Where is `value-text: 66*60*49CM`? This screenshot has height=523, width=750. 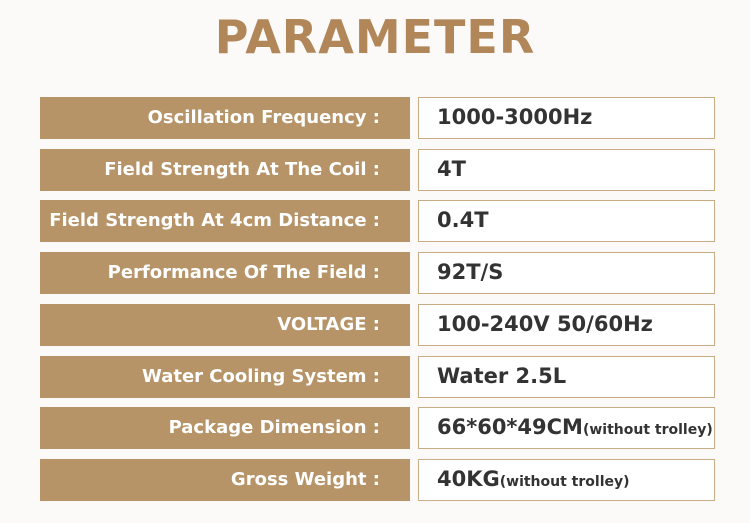
value-text: 66*60*49CM is located at coordinates (510, 427).